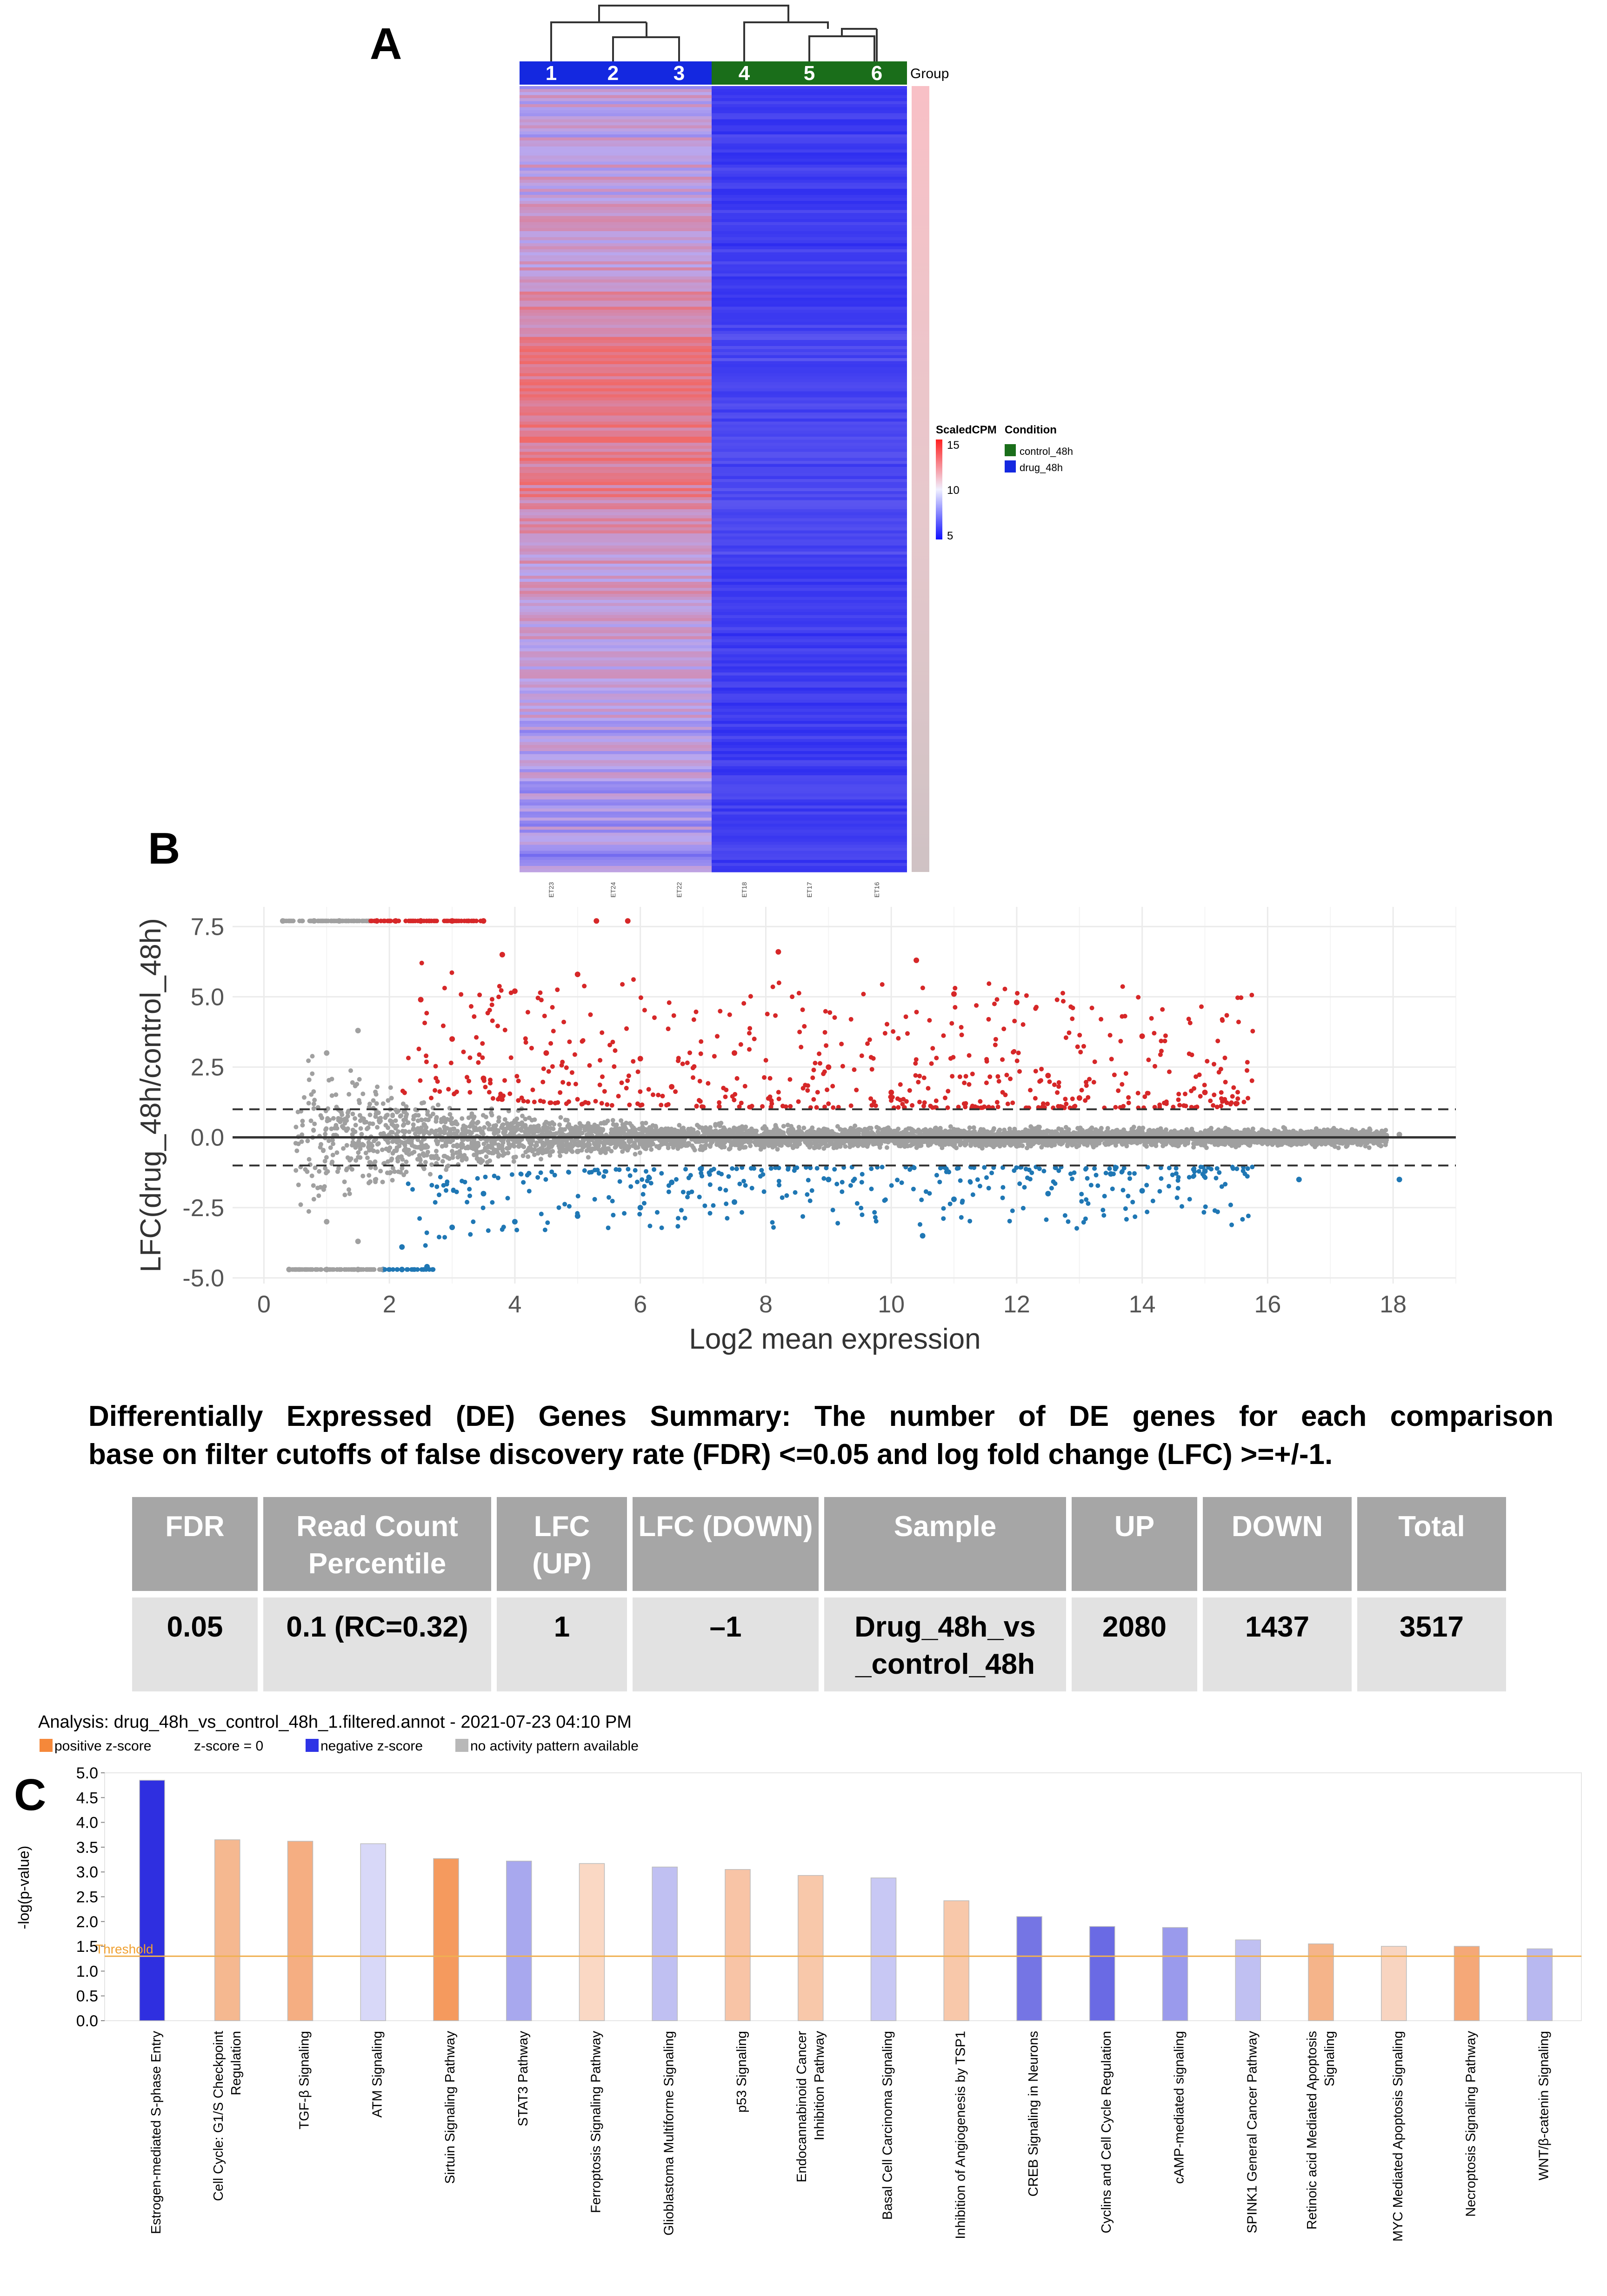  Describe the element at coordinates (744, 890) in the screenshot. I see `sample-id-ET18: ET18` at that location.